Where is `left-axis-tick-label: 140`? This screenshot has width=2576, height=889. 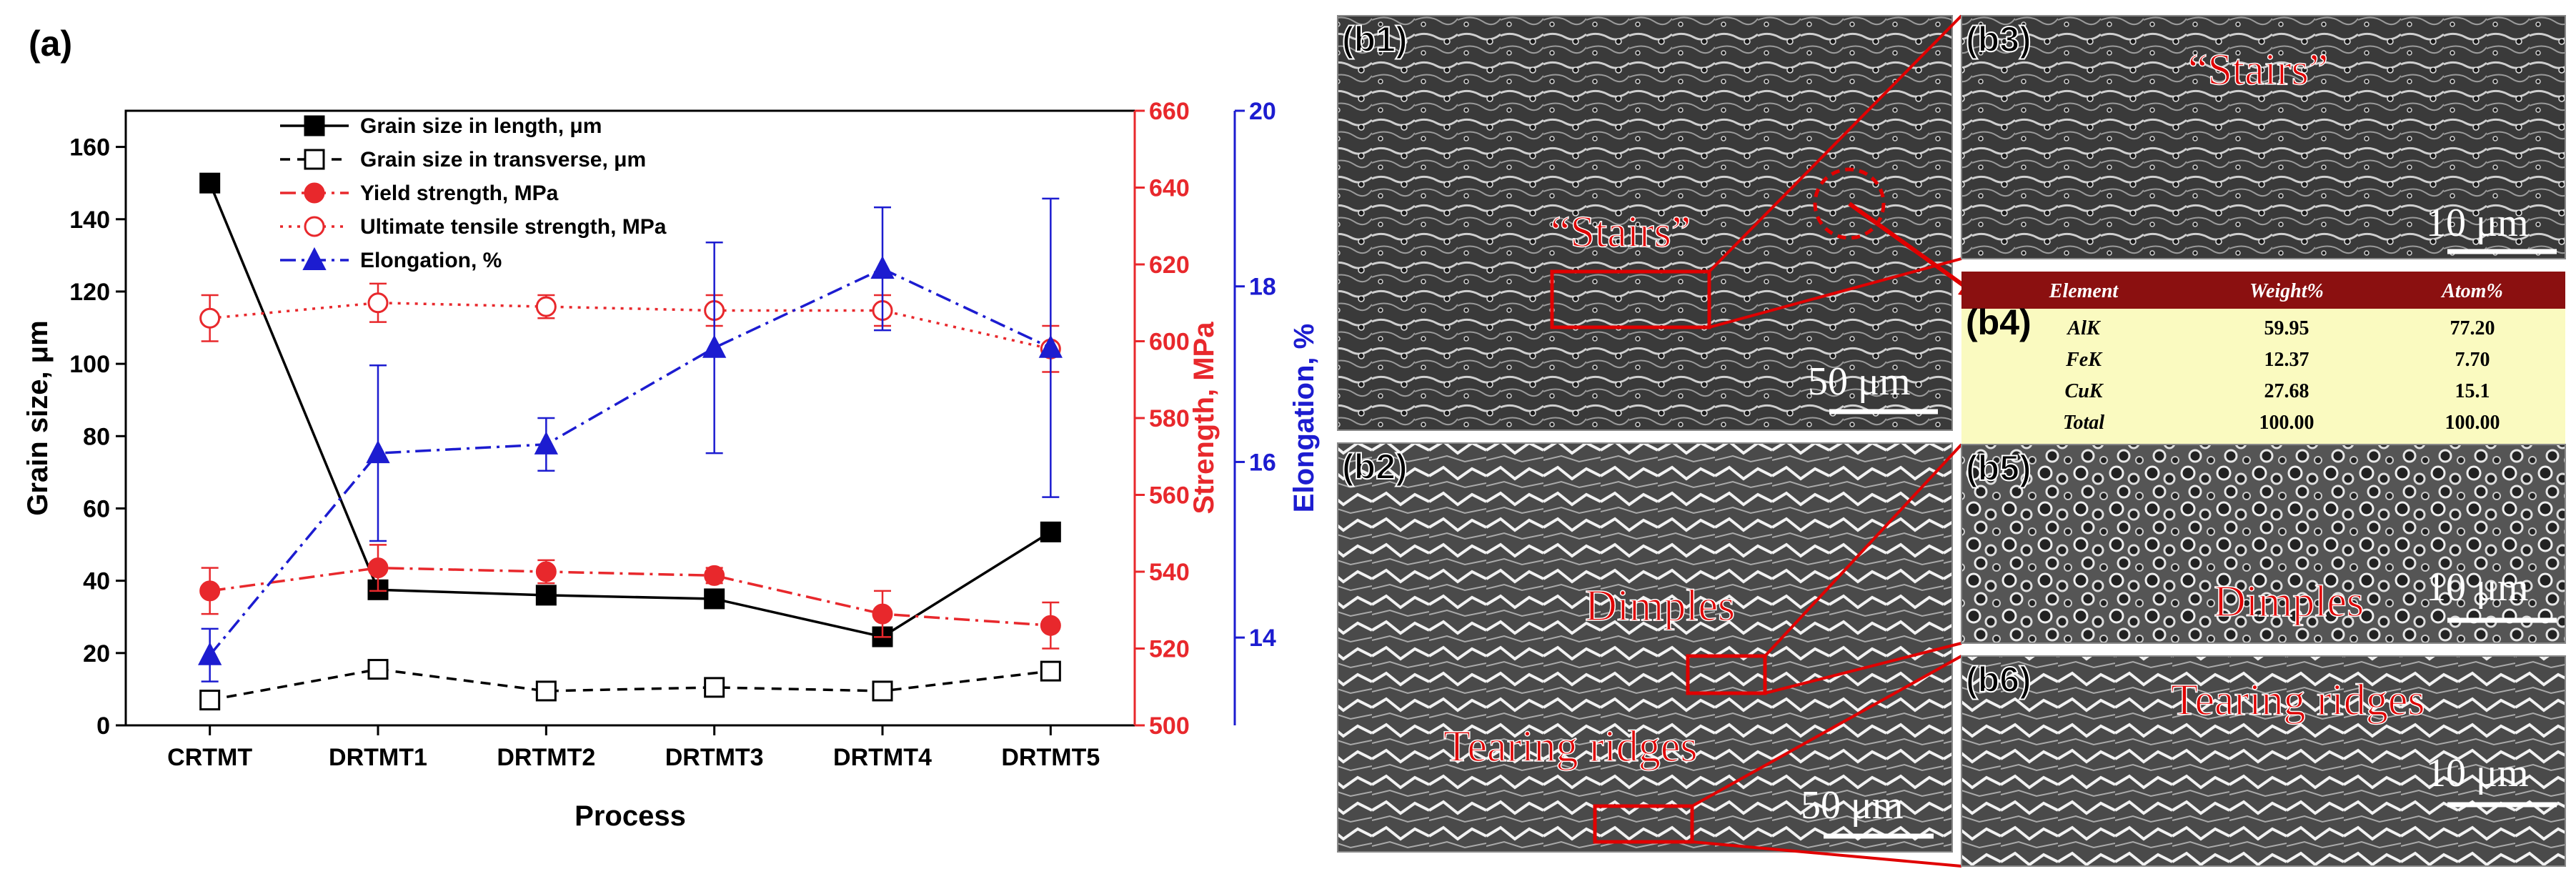 left-axis-tick-label: 140 is located at coordinates (89, 220).